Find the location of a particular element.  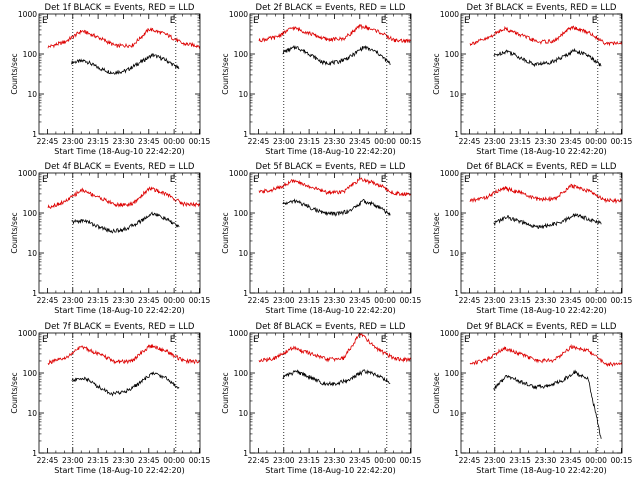

chart-title: Det 2f BLACK = Events, RED = LLD is located at coordinates (331, 8).